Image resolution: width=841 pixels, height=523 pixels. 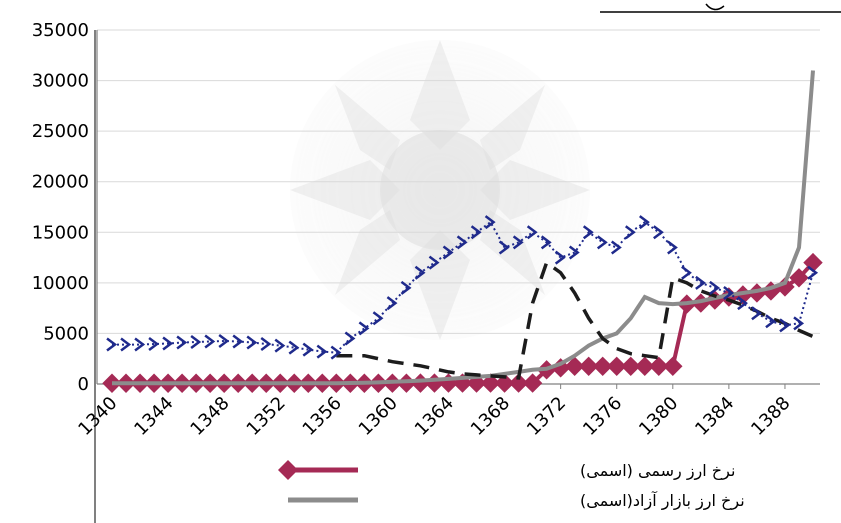 What do you see at coordinates (83, 384) in the screenshot?
I see `y-tick-label: 0` at bounding box center [83, 384].